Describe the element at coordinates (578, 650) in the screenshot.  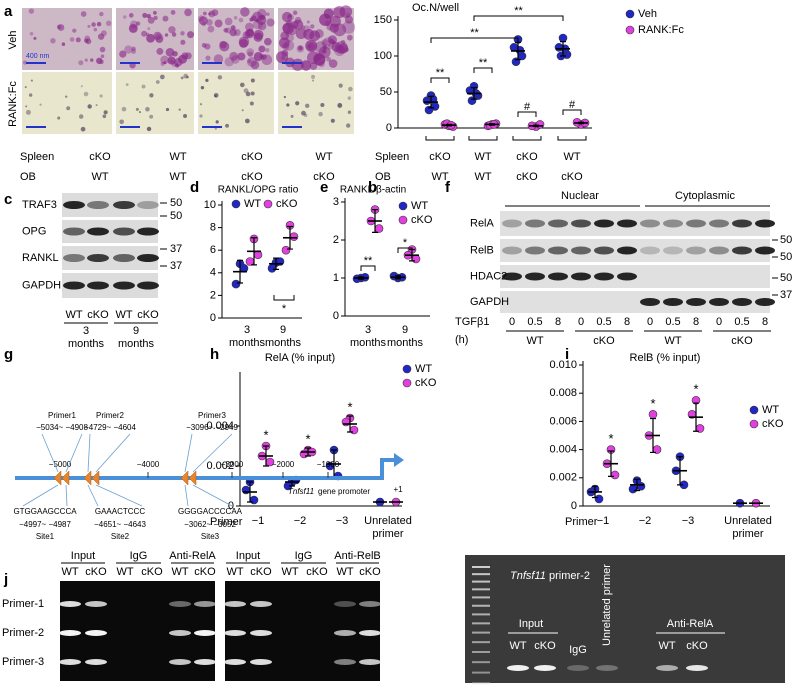
I see `lane-label: IgG` at that location.